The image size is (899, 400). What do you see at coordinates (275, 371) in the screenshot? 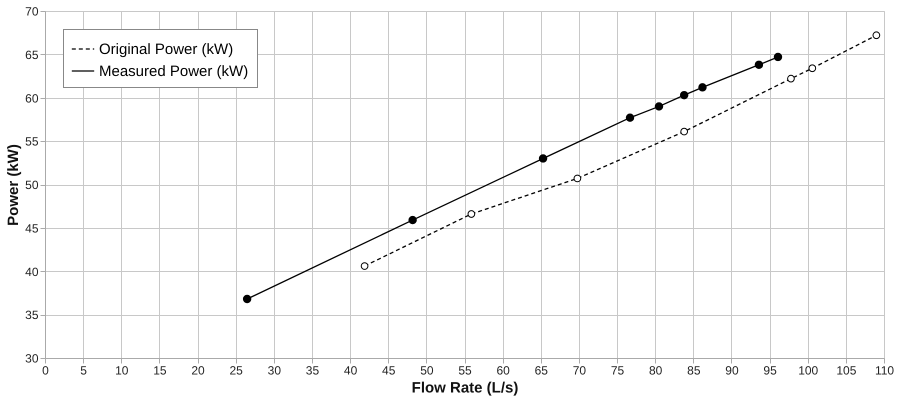
I see `x-tick-label: 30` at bounding box center [275, 371].